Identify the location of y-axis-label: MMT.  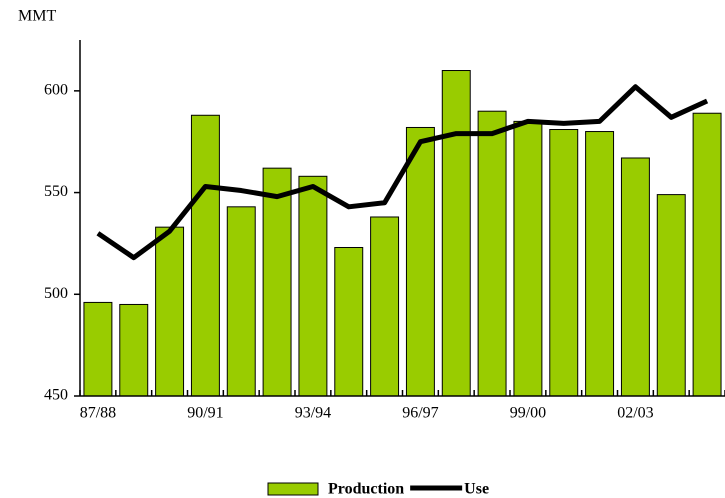
(37, 16).